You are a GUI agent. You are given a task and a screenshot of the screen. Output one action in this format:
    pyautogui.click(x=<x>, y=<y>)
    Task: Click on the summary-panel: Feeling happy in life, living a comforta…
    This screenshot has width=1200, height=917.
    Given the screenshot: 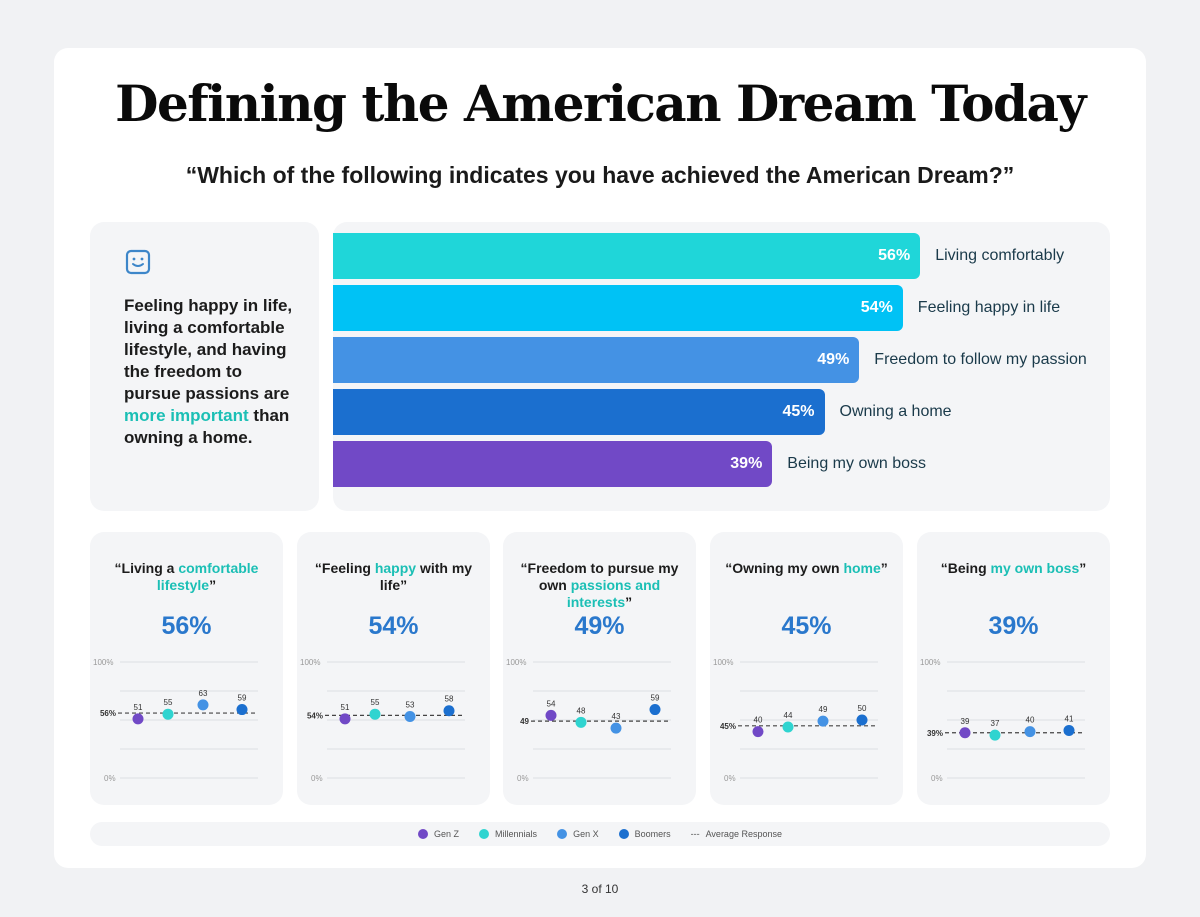 What is the action you would take?
    pyautogui.click(x=204, y=366)
    